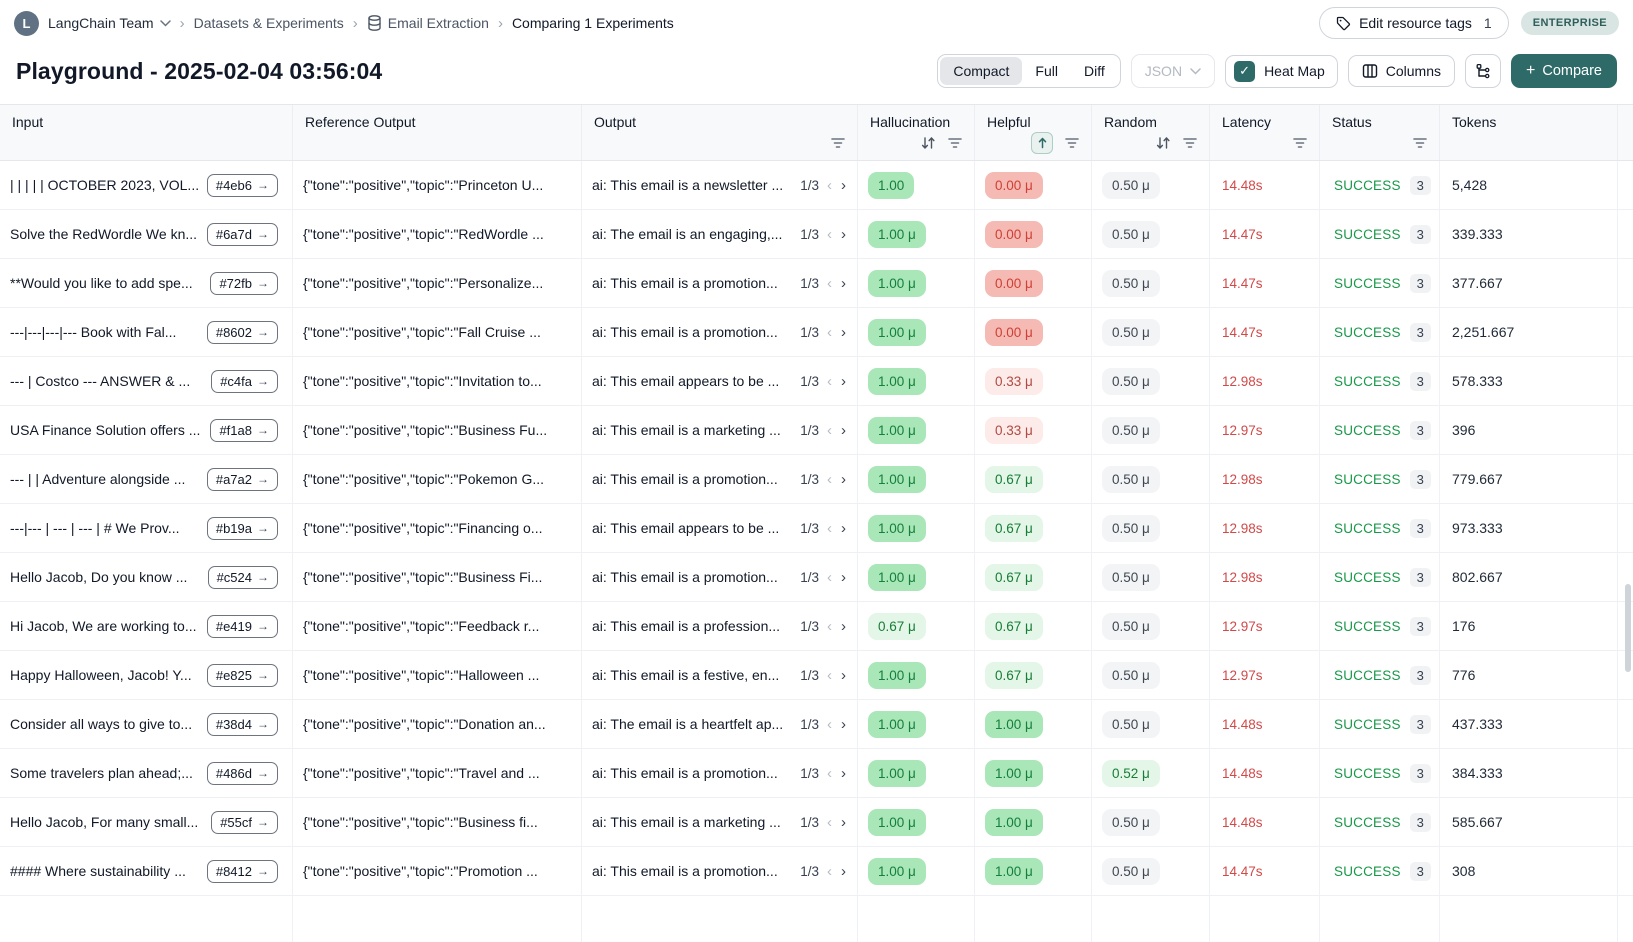 The height and width of the screenshot is (942, 1633). What do you see at coordinates (1014, 381) in the screenshot?
I see `helpful-score: 0.33 μ` at bounding box center [1014, 381].